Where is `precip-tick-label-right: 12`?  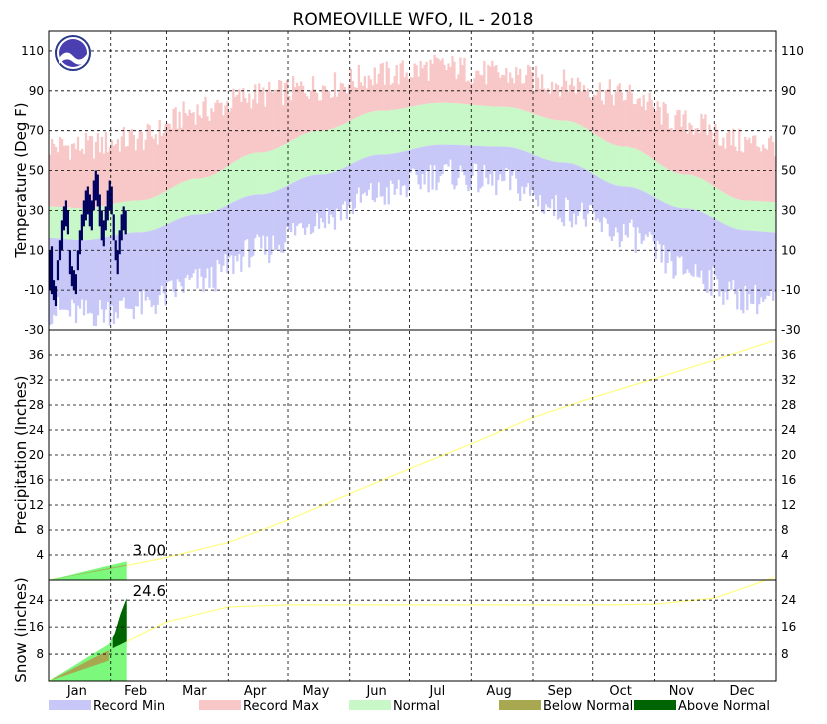
precip-tick-label-right: 12 is located at coordinates (788, 505).